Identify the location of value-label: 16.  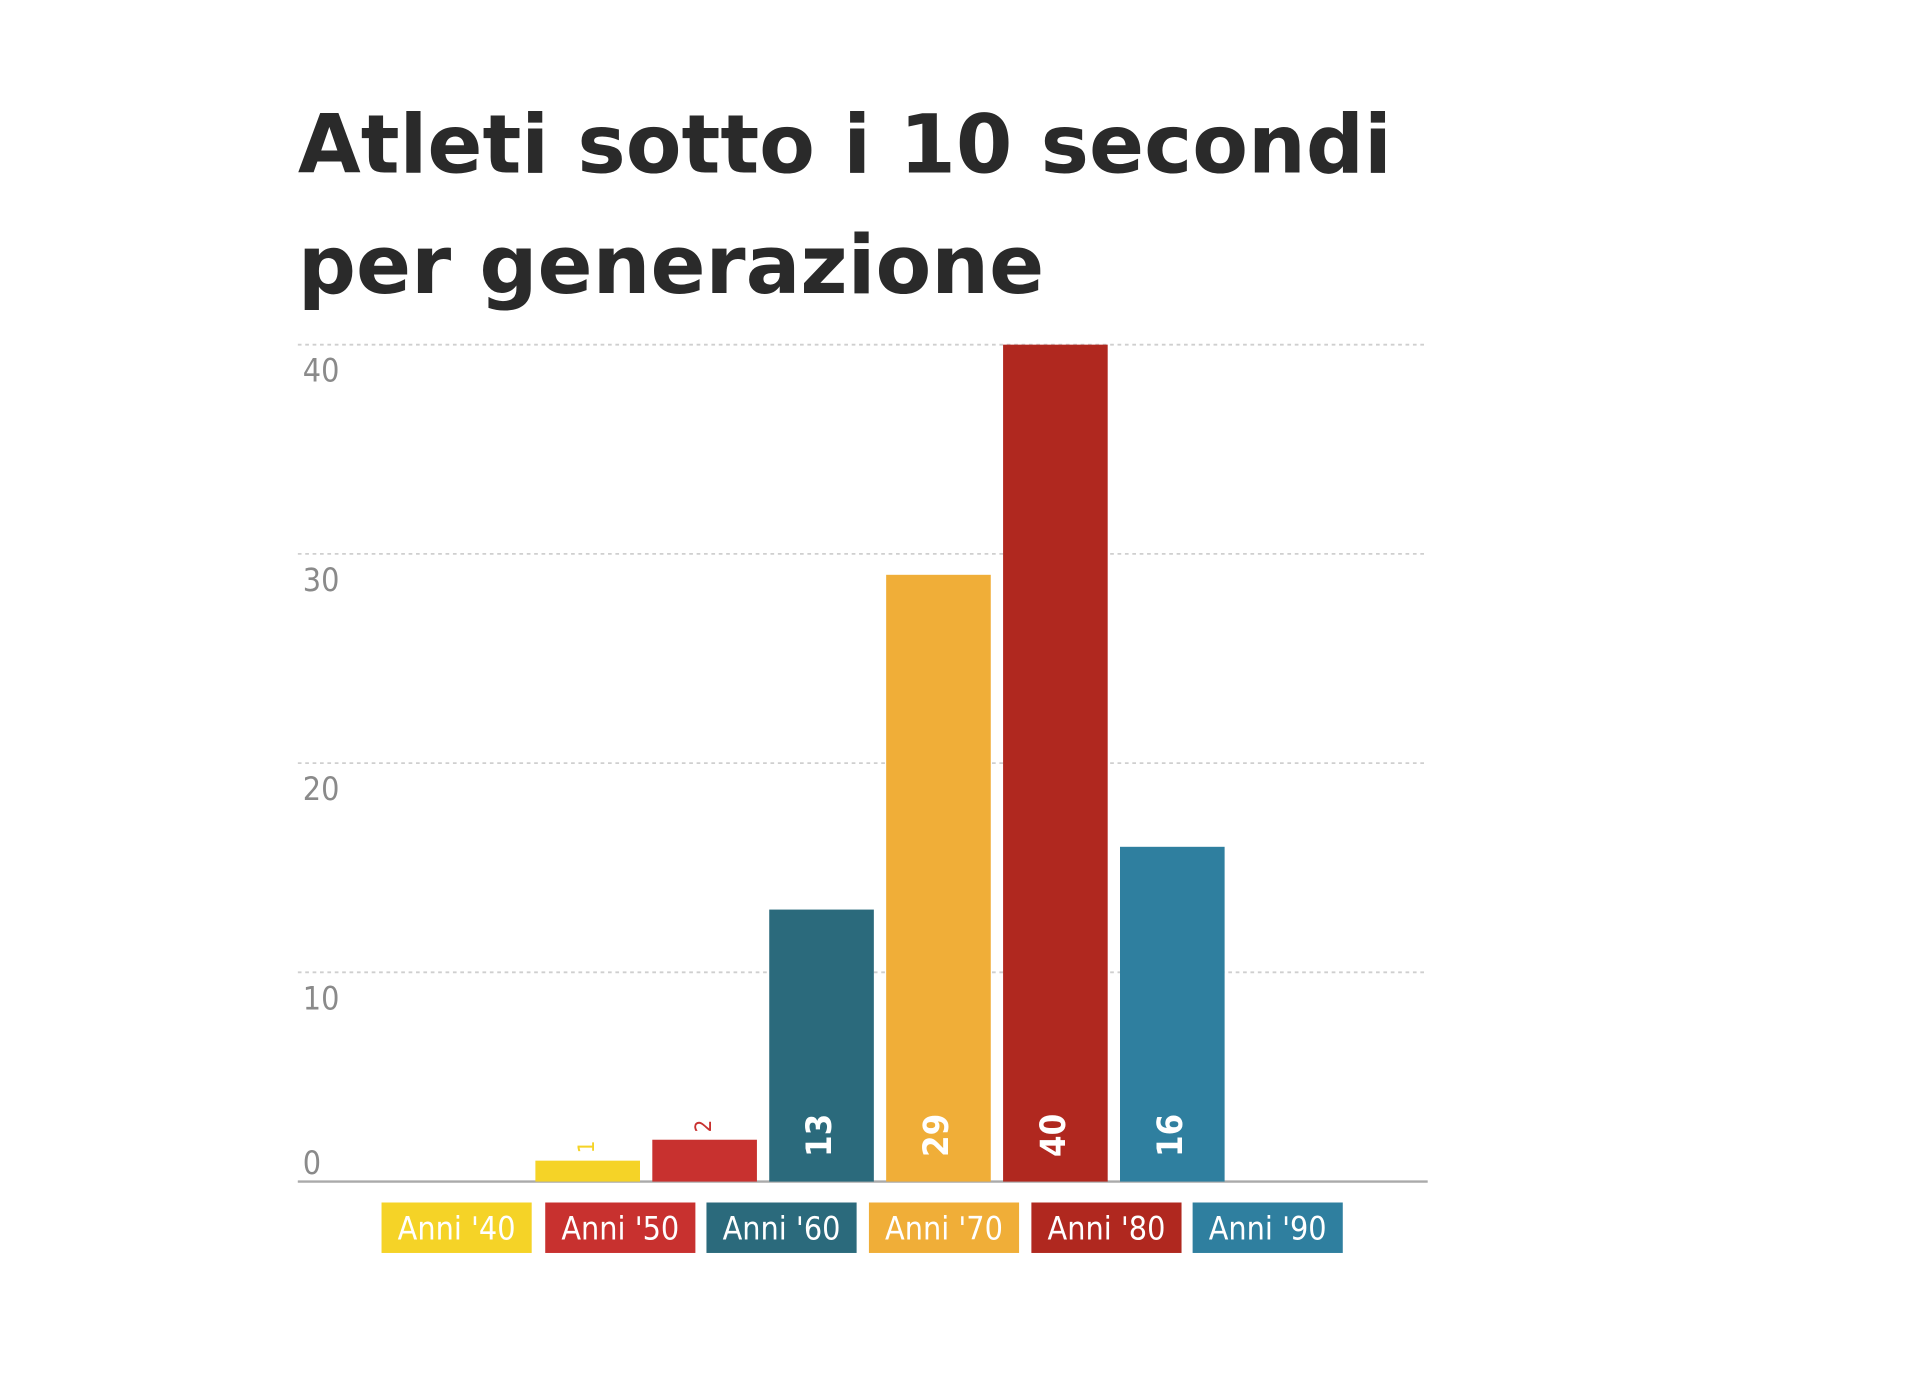
(1171, 1135).